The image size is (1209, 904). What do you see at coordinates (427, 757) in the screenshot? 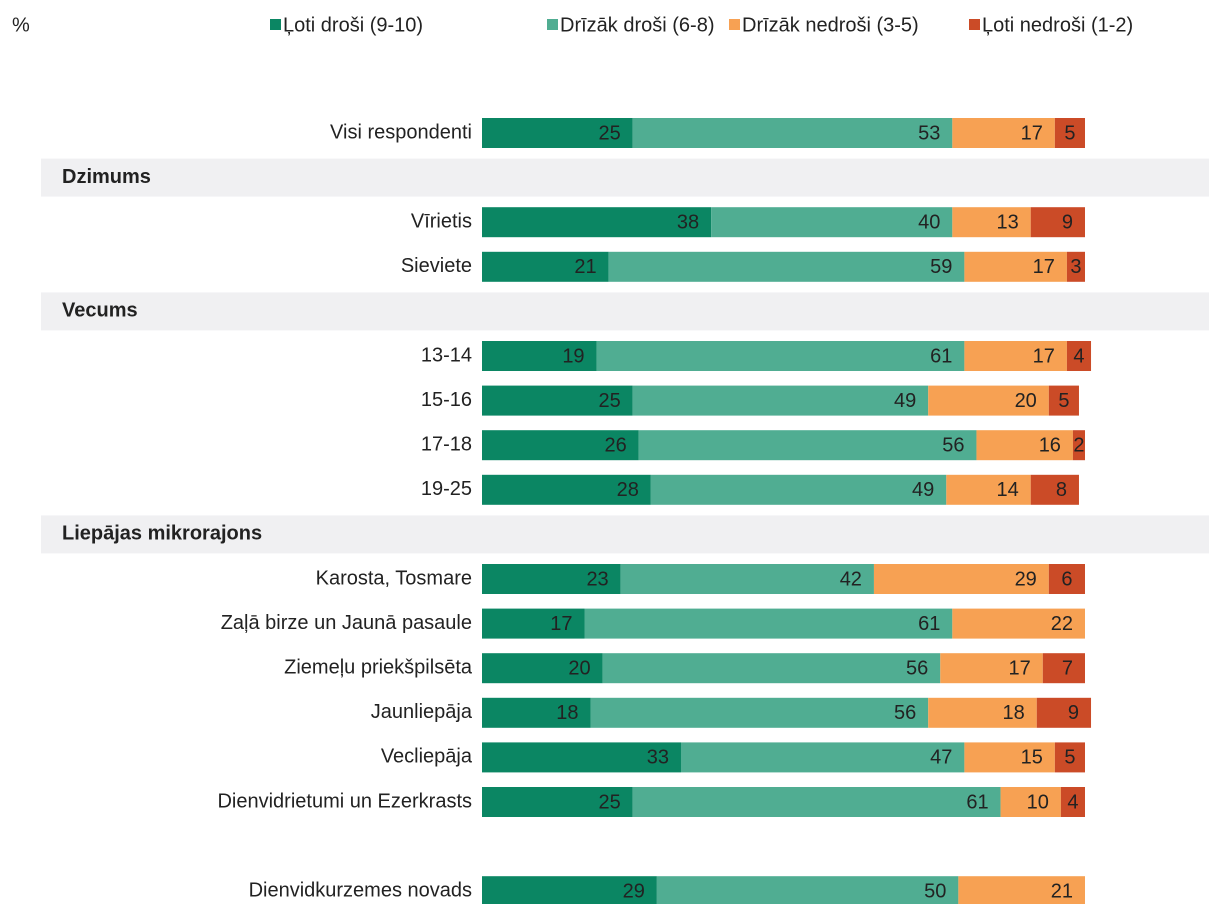
I see `category-label: Vecliepāja` at bounding box center [427, 757].